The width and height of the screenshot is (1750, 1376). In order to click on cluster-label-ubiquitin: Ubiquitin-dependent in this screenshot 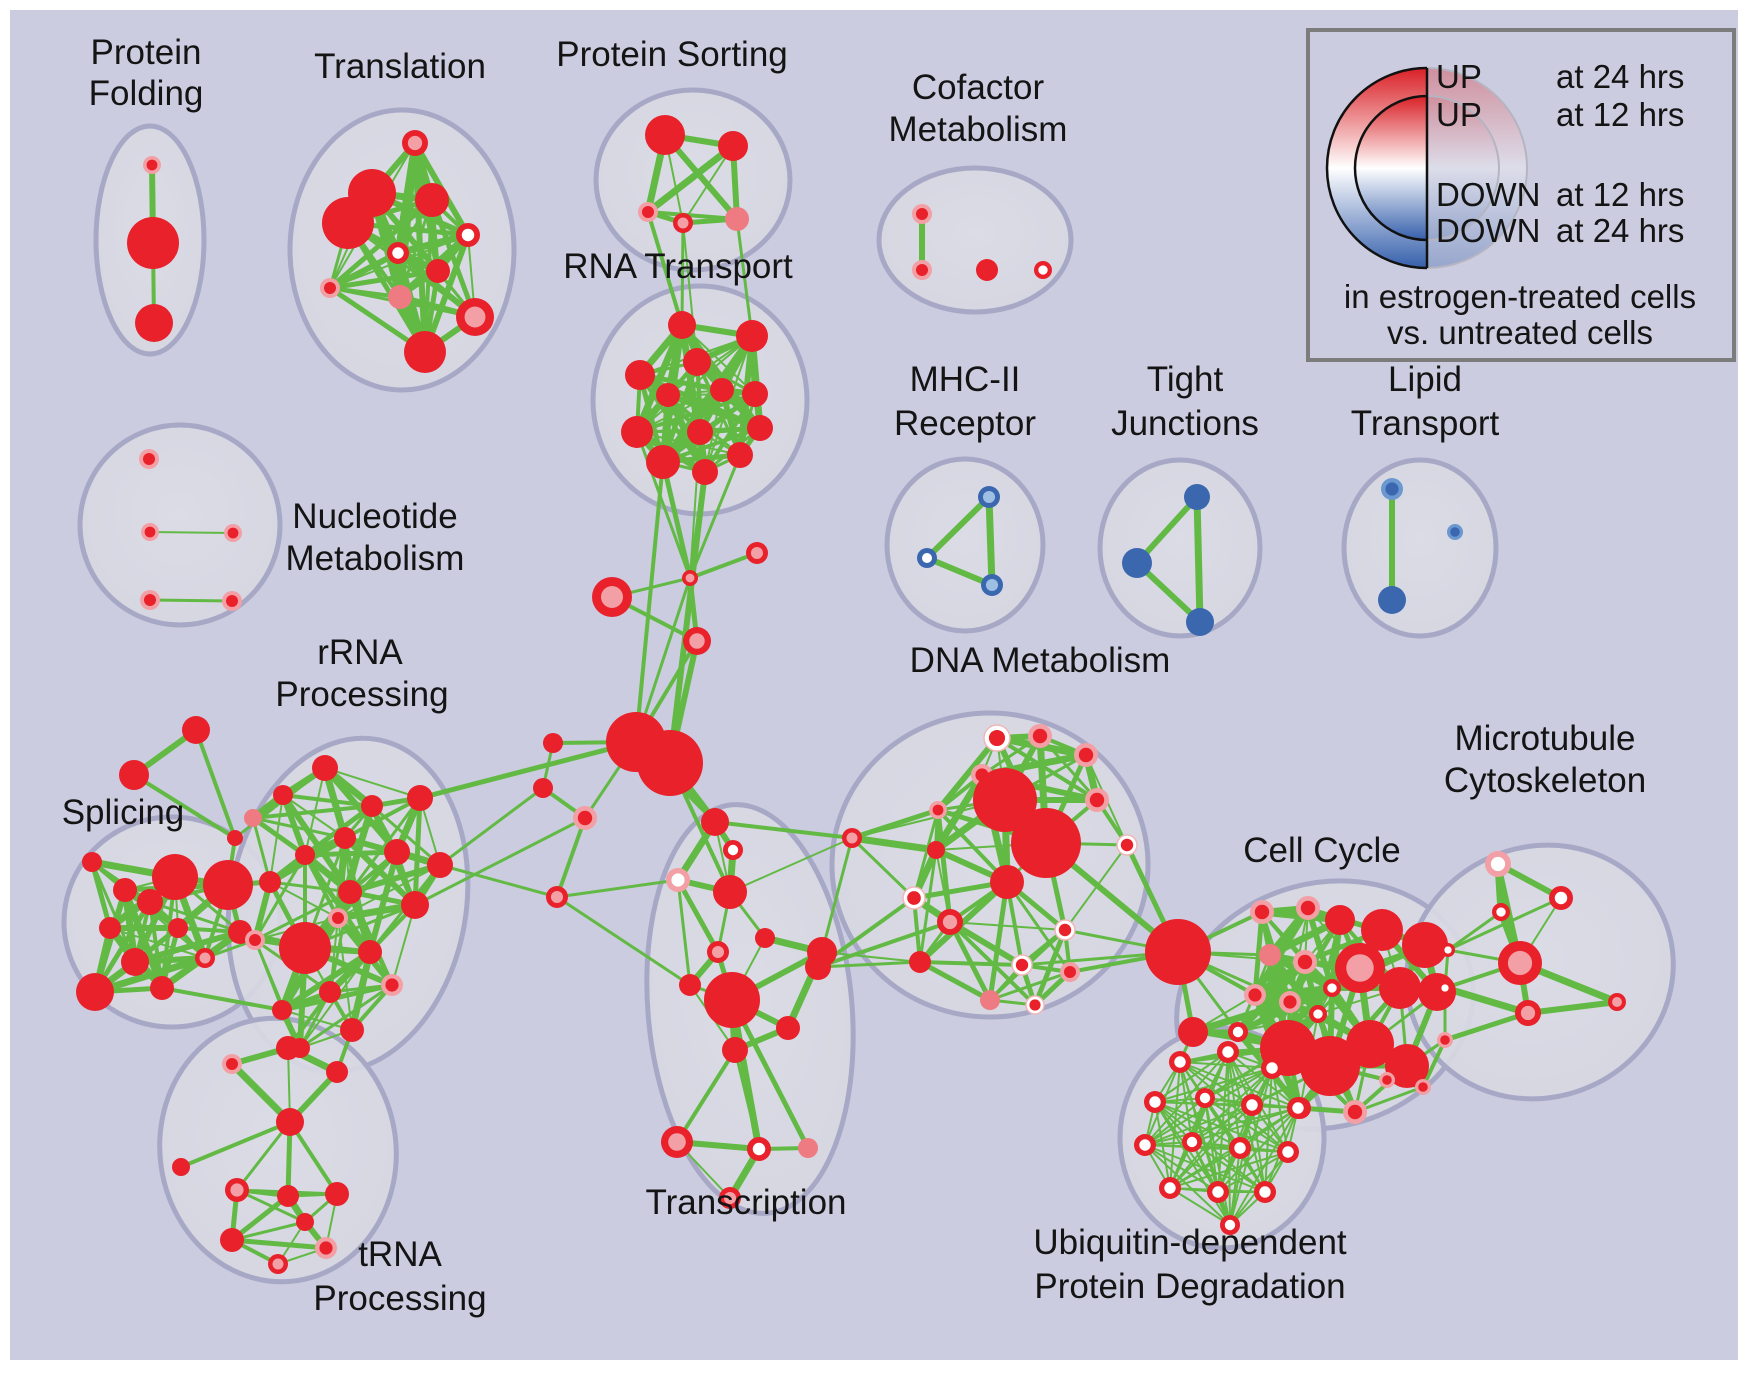, I will do `click(1190, 1242)`.